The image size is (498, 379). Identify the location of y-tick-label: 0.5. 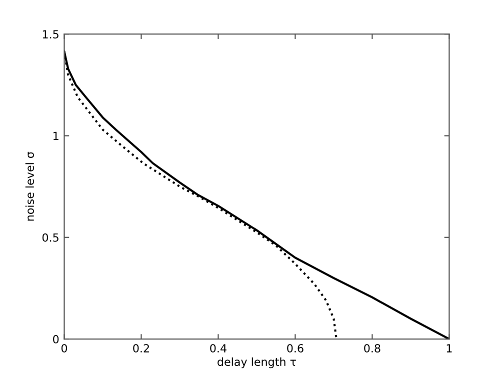
(50, 237).